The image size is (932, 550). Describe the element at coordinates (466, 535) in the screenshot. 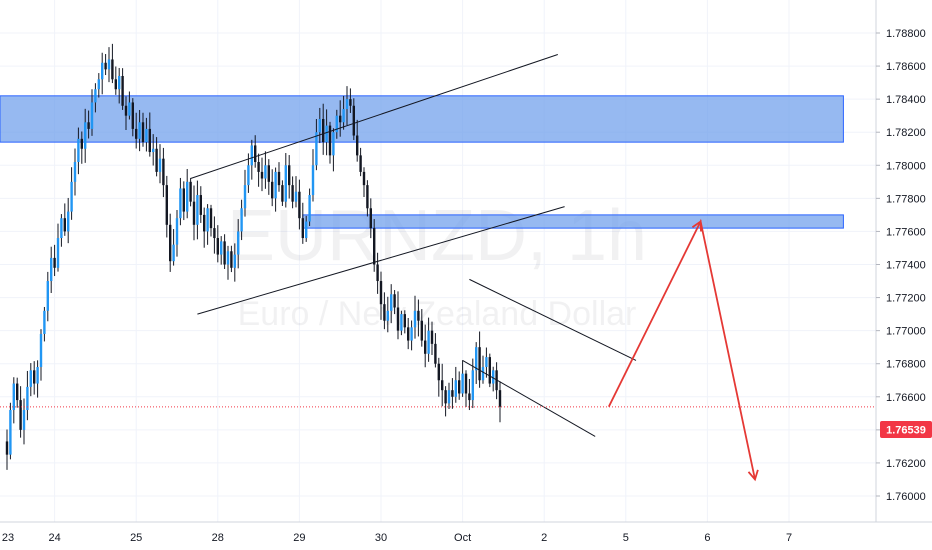

I see `time-axis` at that location.